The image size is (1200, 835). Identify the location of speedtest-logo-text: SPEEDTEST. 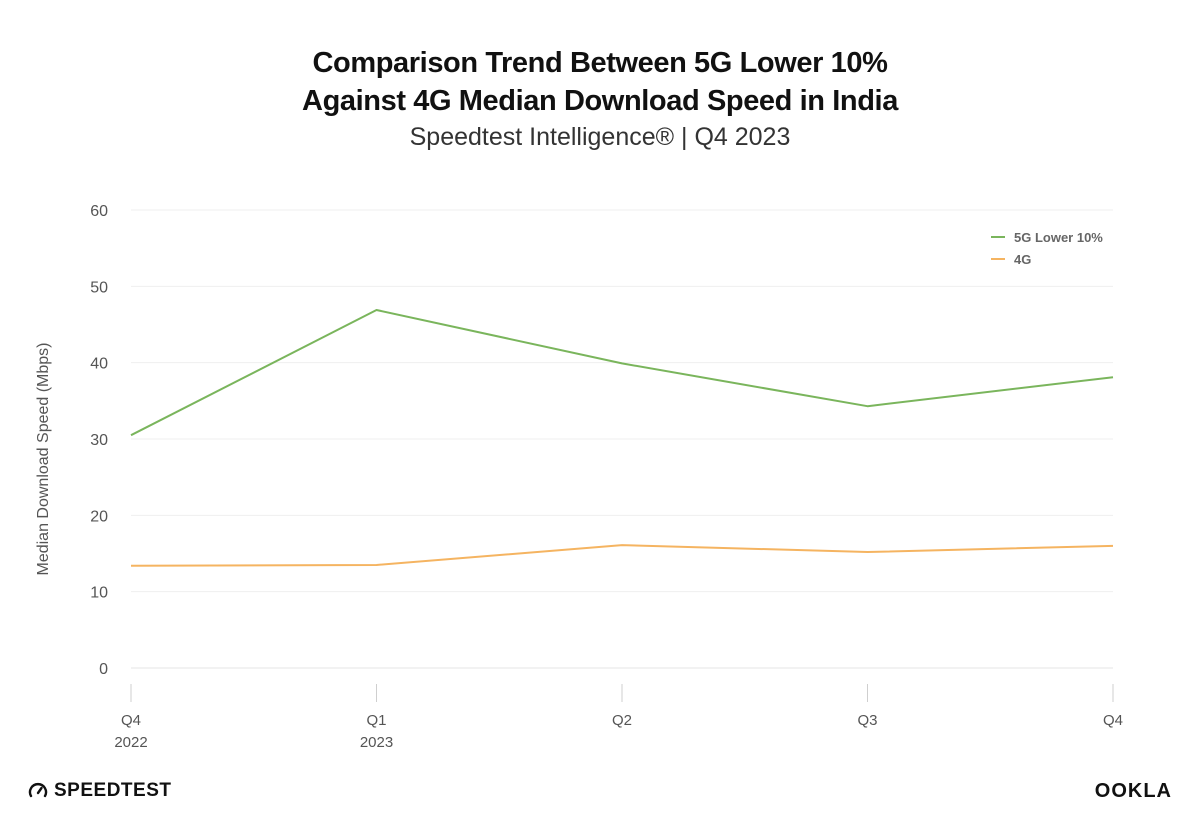
(113, 790).